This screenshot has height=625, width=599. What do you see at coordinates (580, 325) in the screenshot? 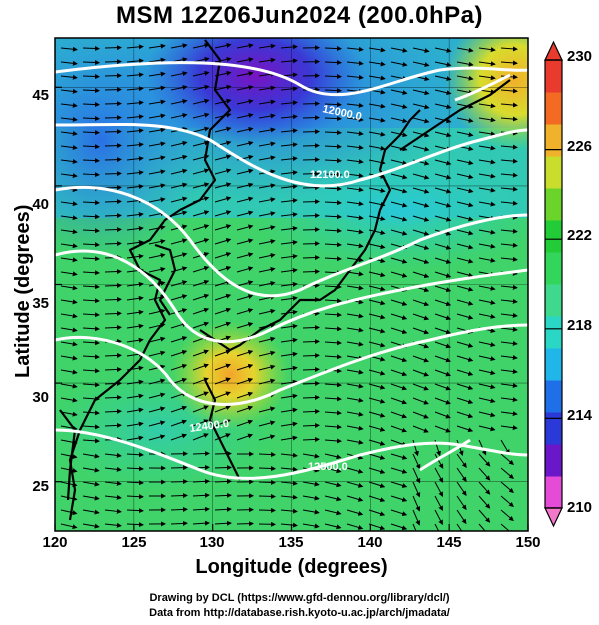
I see `colorbar-tick-label: 218` at bounding box center [580, 325].